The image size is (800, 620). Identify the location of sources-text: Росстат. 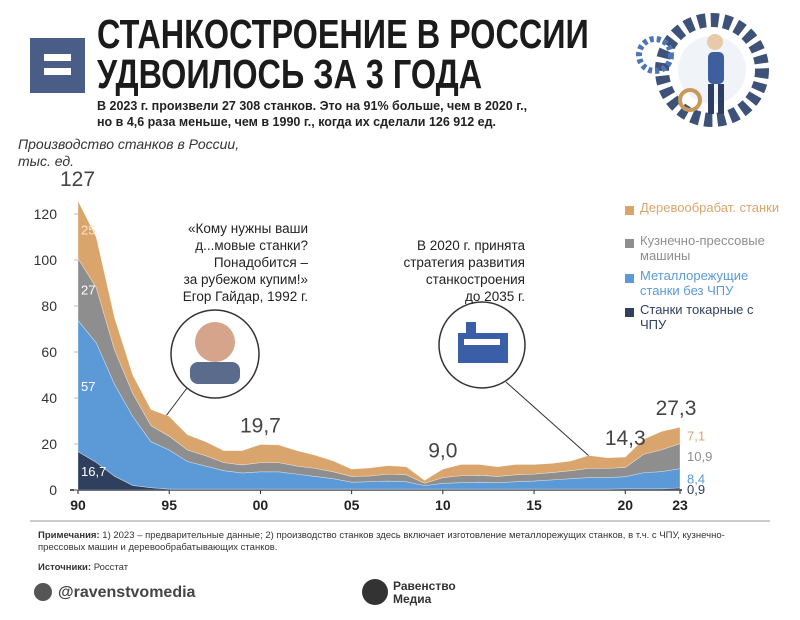
(111, 567).